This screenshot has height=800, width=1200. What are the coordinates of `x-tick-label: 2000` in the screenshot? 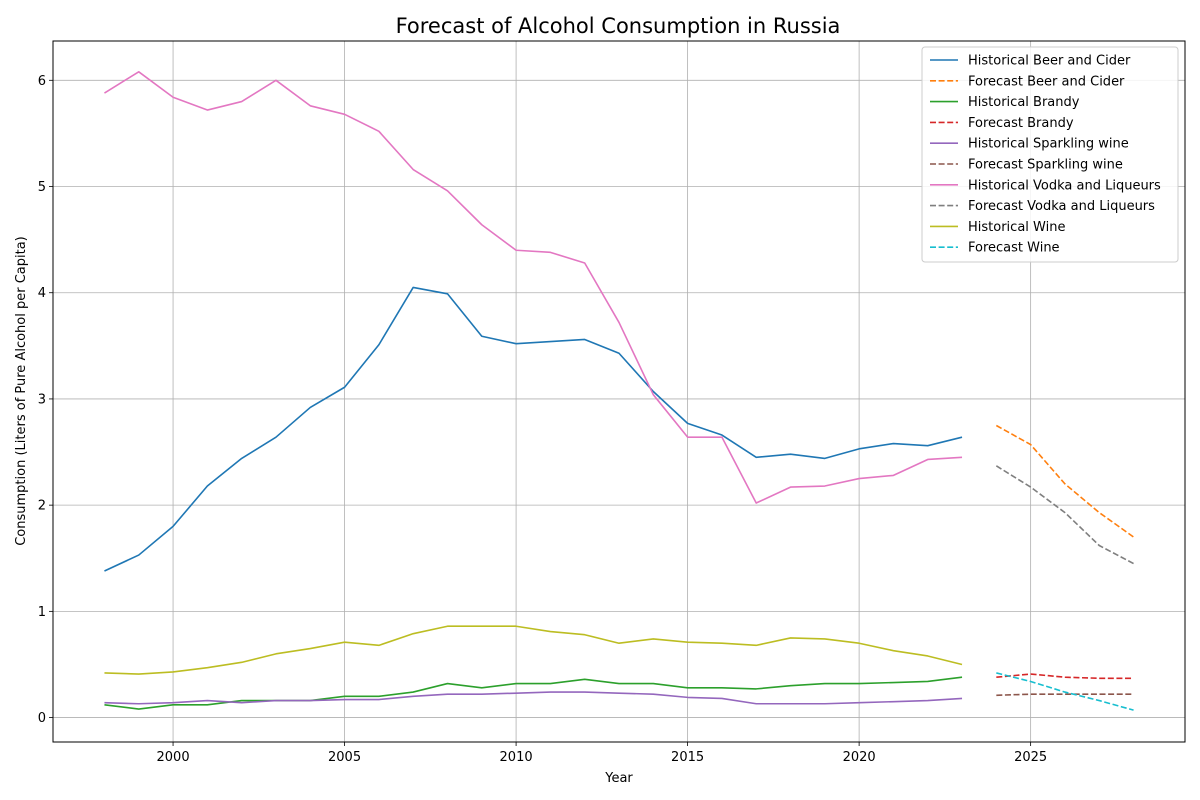 It's located at (173, 757).